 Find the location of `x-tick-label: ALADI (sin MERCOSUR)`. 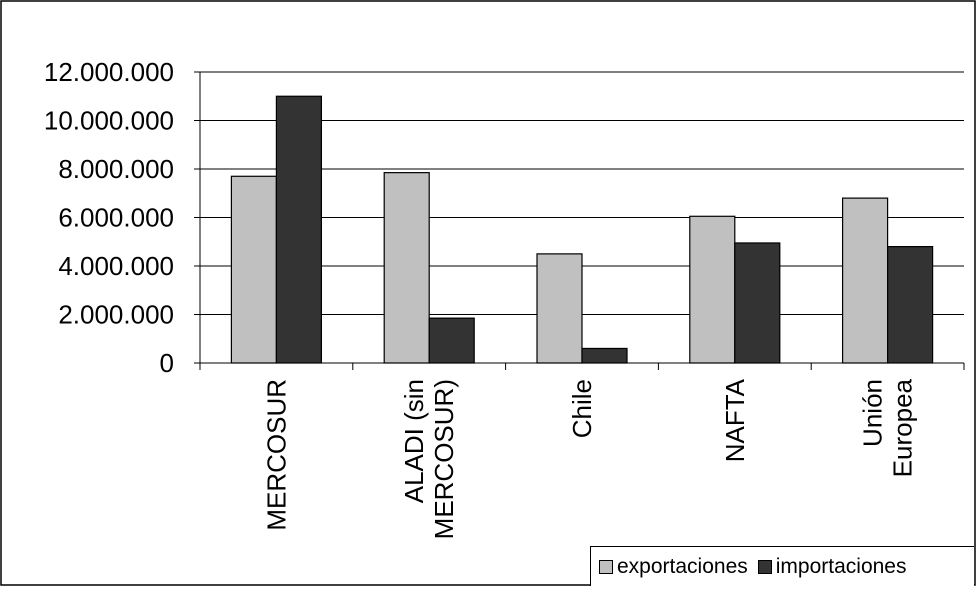

x-tick-label: ALADI (sin MERCOSUR) is located at coordinates (429, 459).